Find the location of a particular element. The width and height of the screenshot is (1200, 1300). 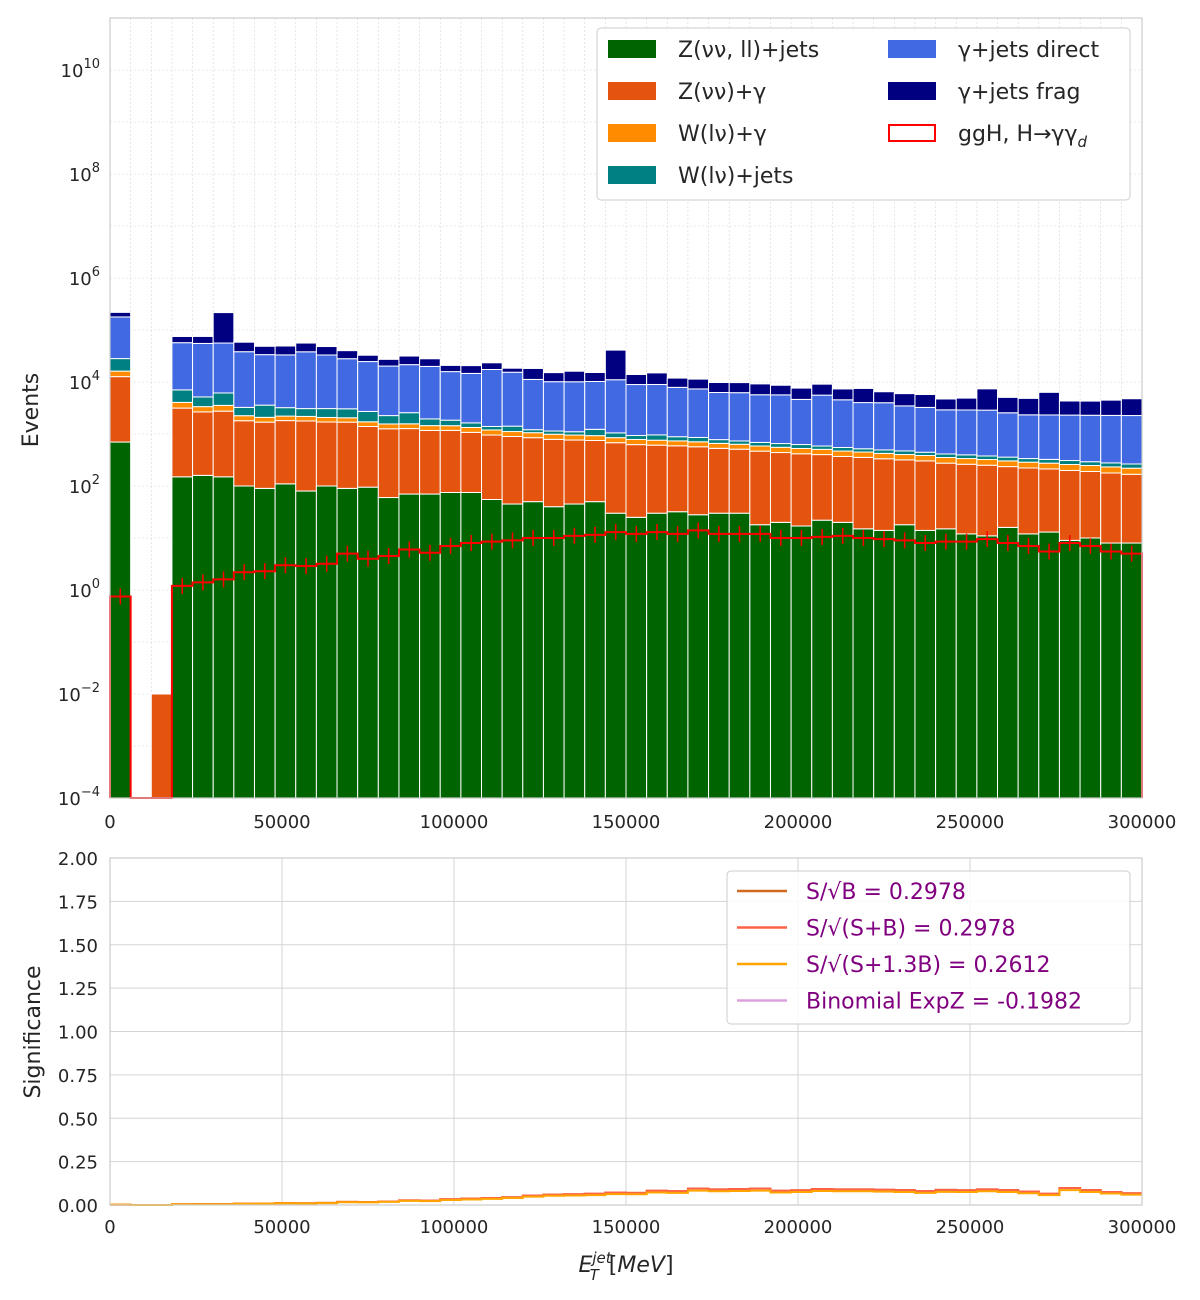

bottom-lines is located at coordinates (626, 1196).